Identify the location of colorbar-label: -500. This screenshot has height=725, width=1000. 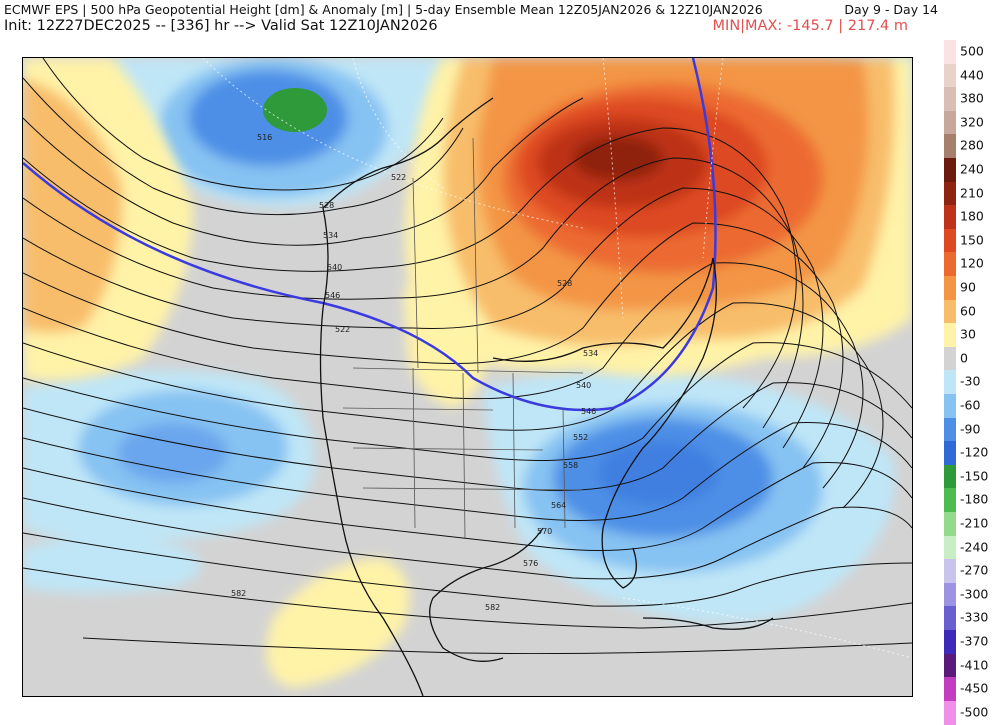
(974, 712).